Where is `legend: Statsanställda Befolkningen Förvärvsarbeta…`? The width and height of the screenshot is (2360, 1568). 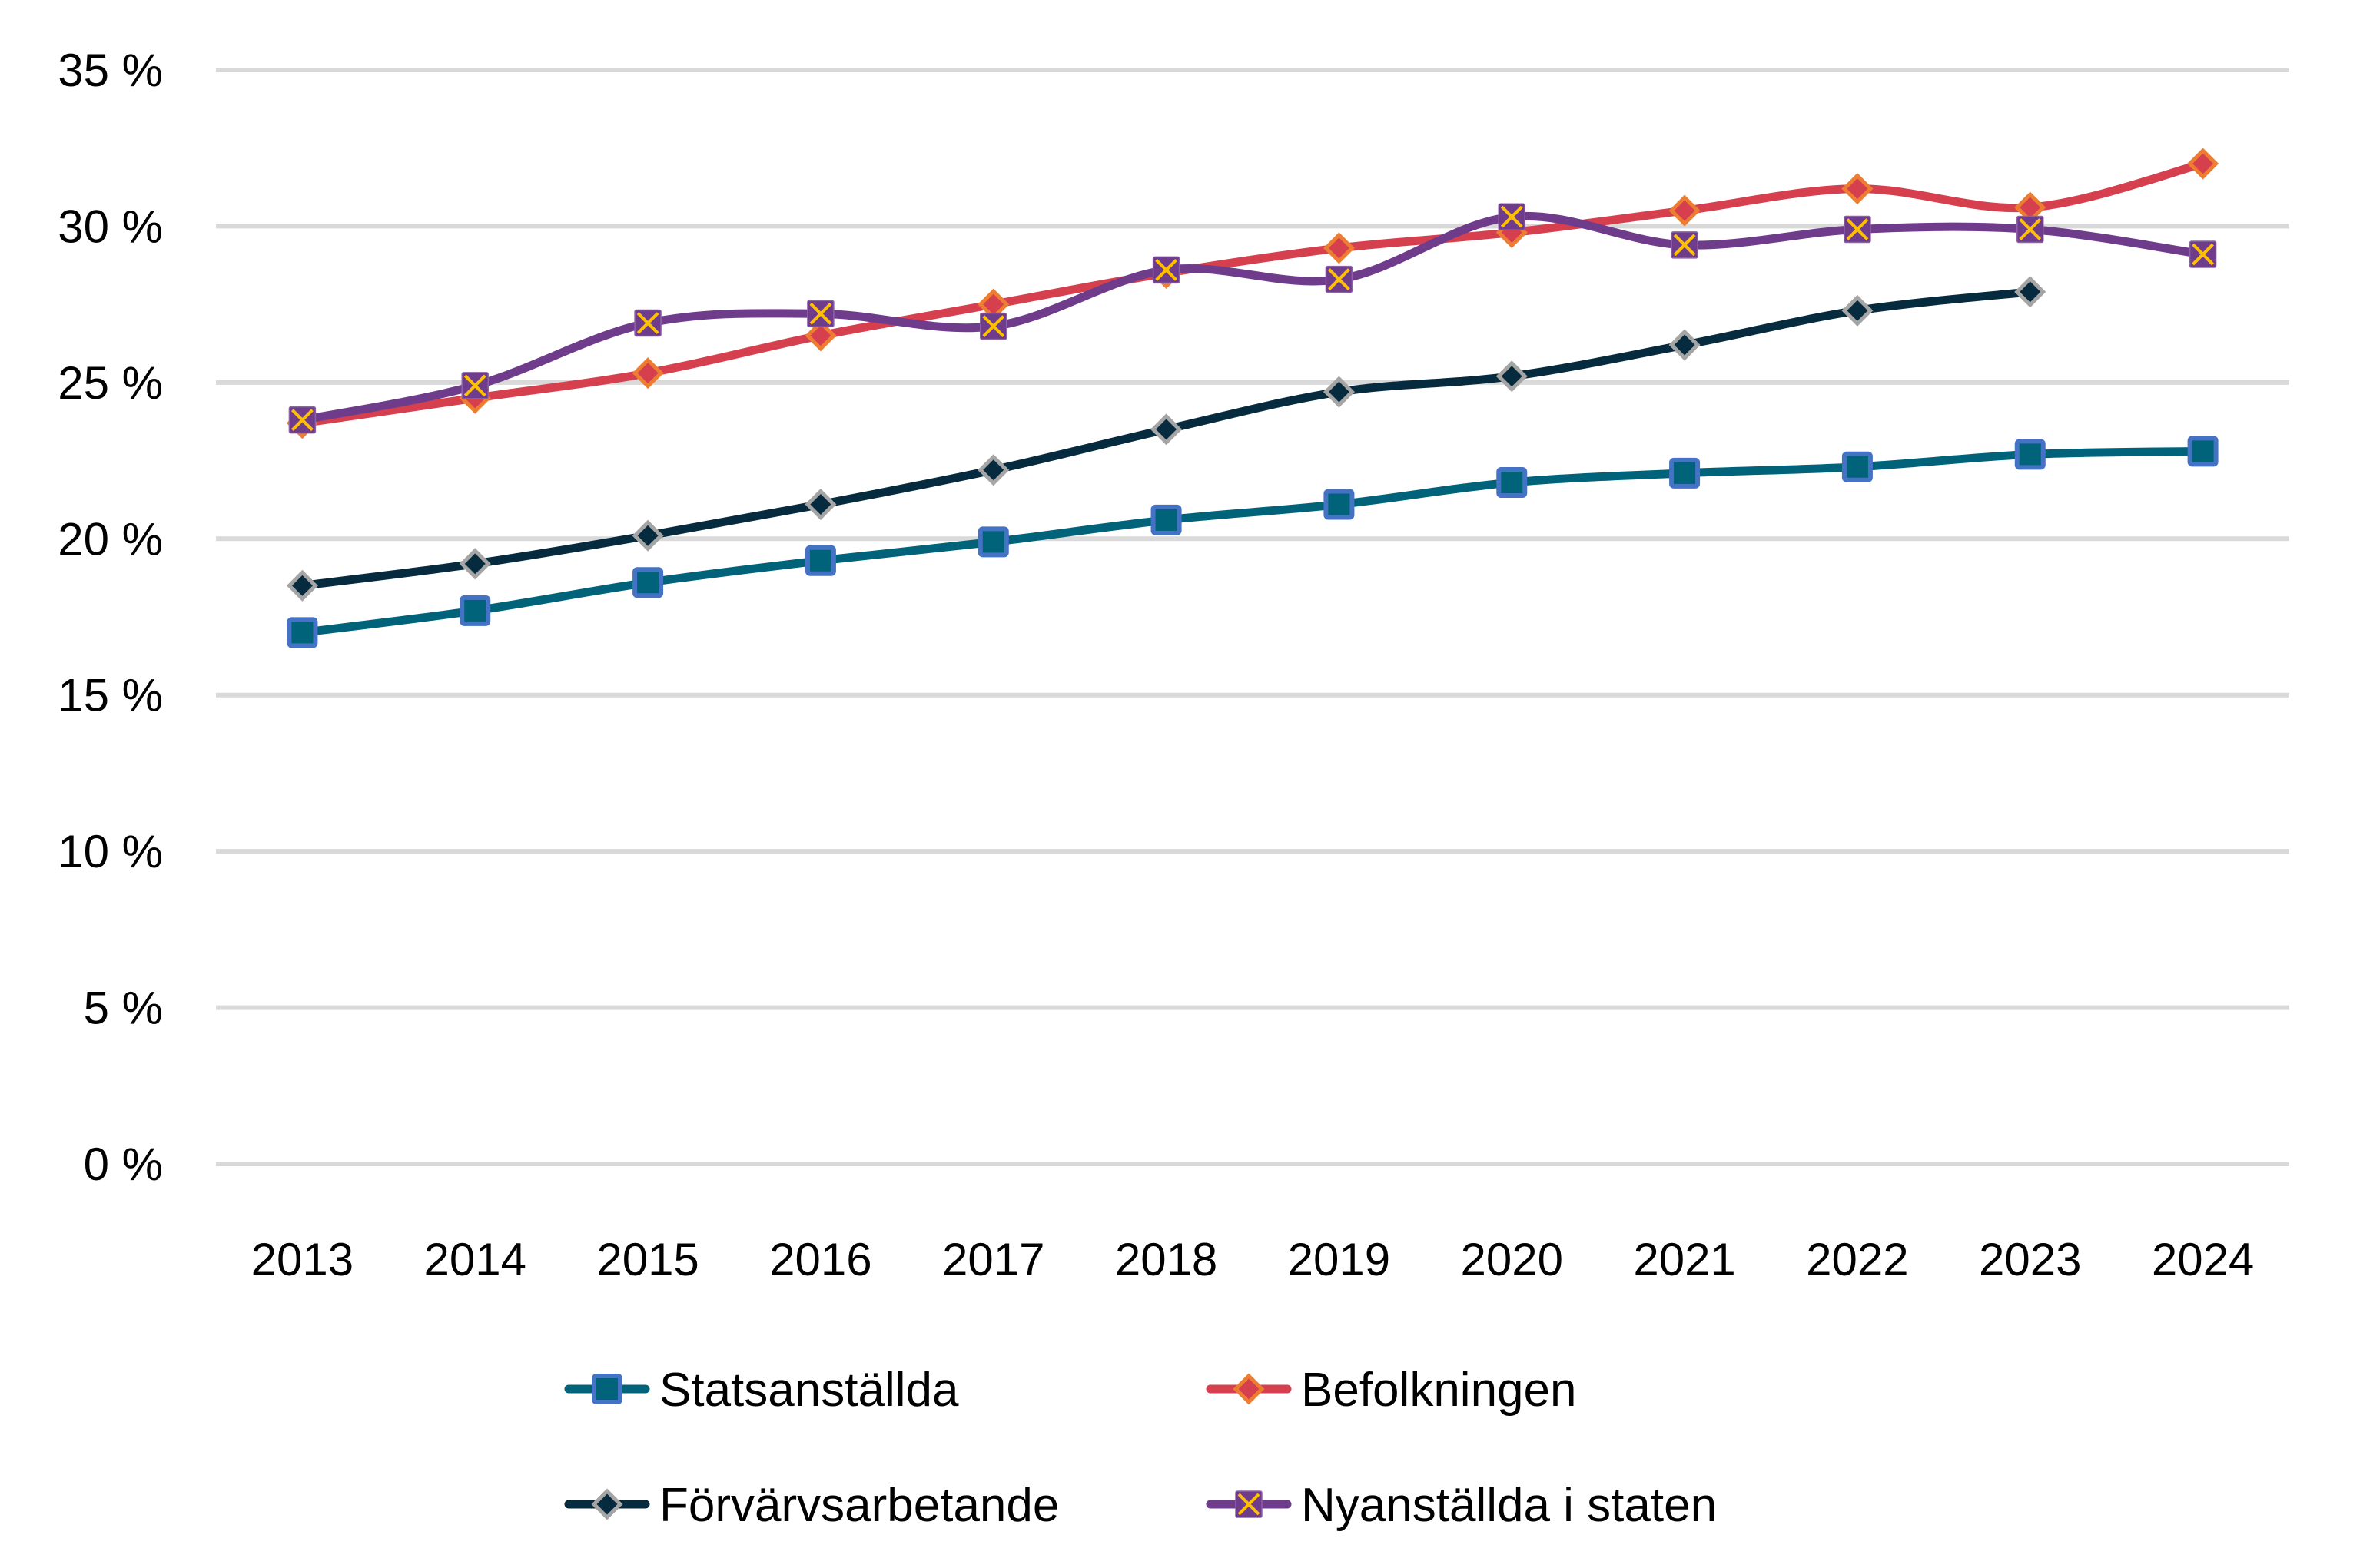
legend: Statsanställda Befolkningen Förvärvsarbeta… is located at coordinates (1140, 1448).